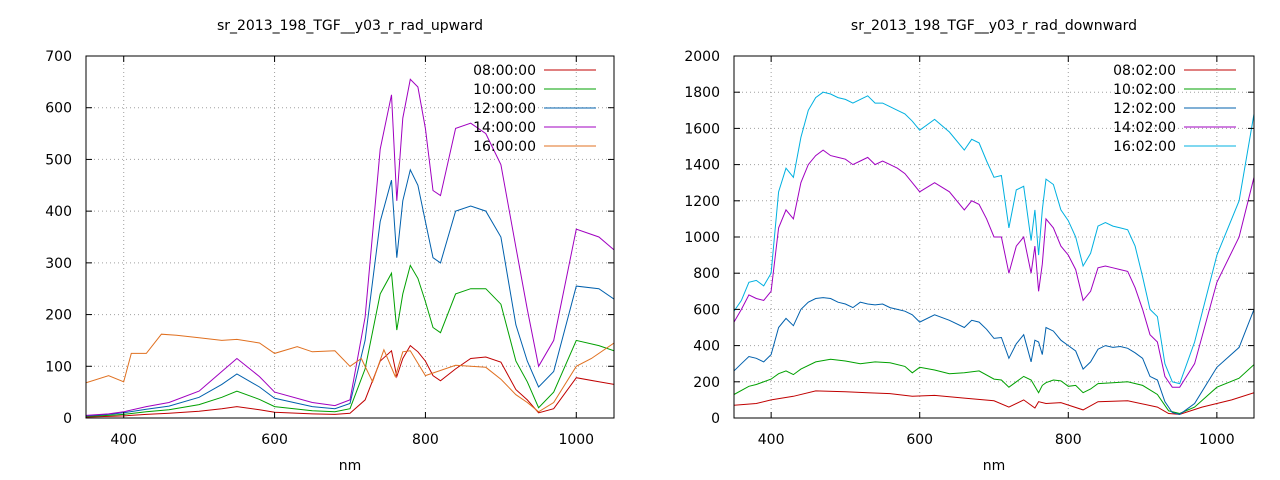 Image resolution: width=1280 pixels, height=480 pixels. Describe the element at coordinates (58, 160) in the screenshot. I see `y-tick-label: 500` at that location.